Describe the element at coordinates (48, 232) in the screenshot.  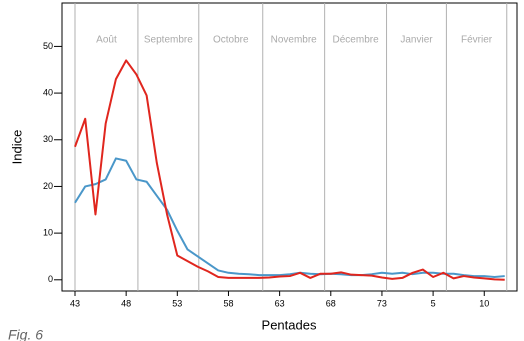
I see `y-tick-label: 10` at that location.